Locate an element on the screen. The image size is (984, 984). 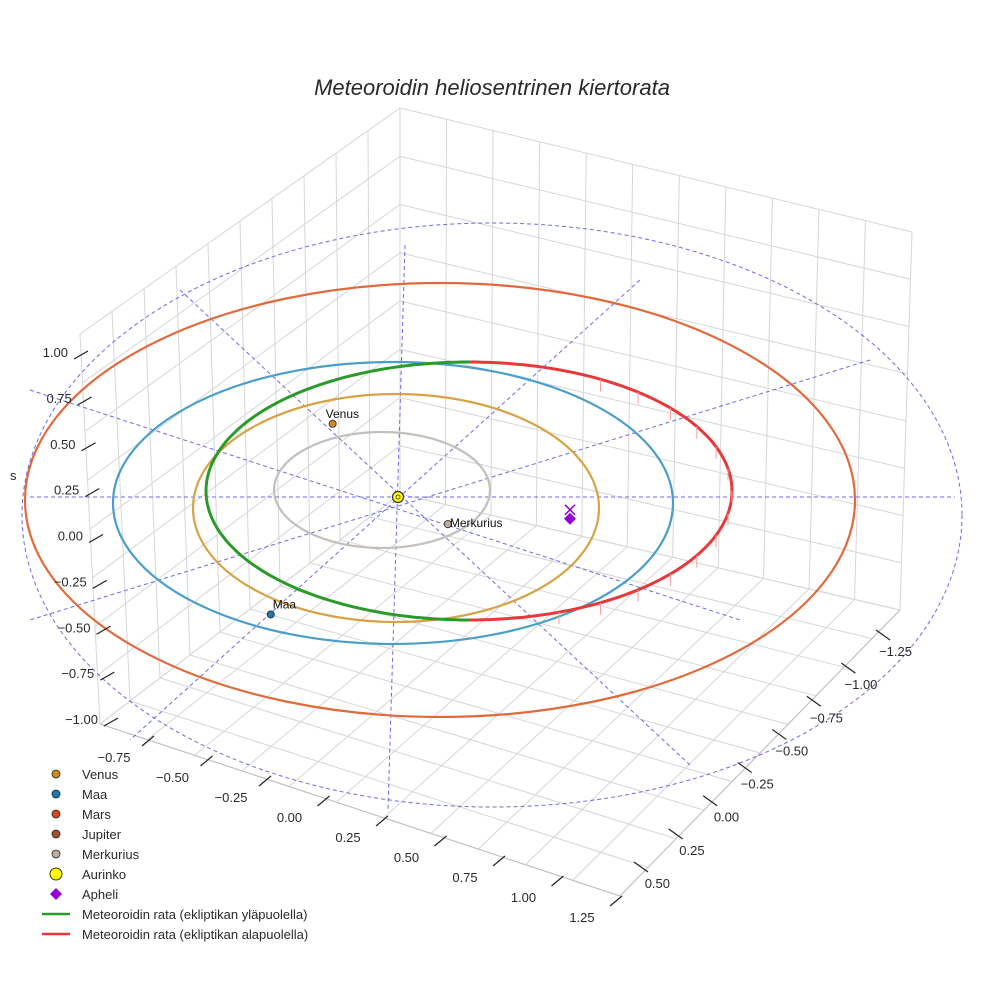
sun-marker is located at coordinates (398, 497).